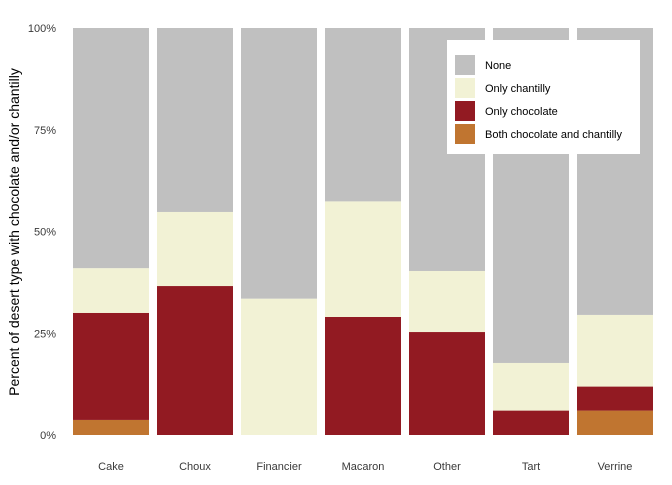 Image resolution: width=672 pixels, height=485 pixels. I want to click on y-tick-label: 100%, so click(42, 29).